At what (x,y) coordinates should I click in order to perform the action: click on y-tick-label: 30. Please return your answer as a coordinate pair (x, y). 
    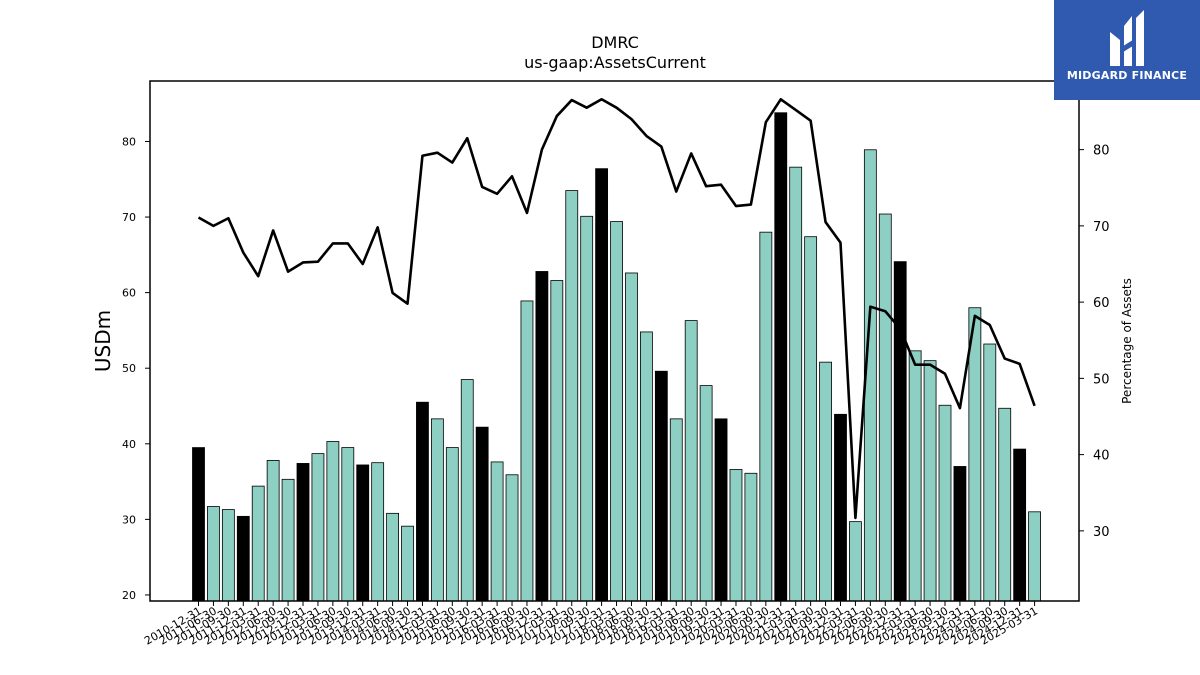
    Looking at the image, I should click on (129, 519).